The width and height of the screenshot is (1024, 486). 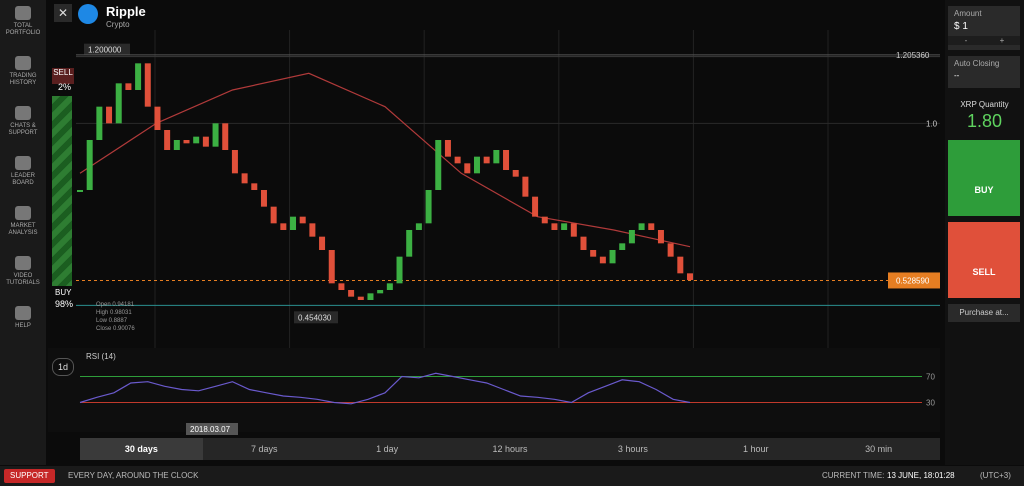 What do you see at coordinates (105, 50) in the screenshot?
I see `price-label: 1.200000` at bounding box center [105, 50].